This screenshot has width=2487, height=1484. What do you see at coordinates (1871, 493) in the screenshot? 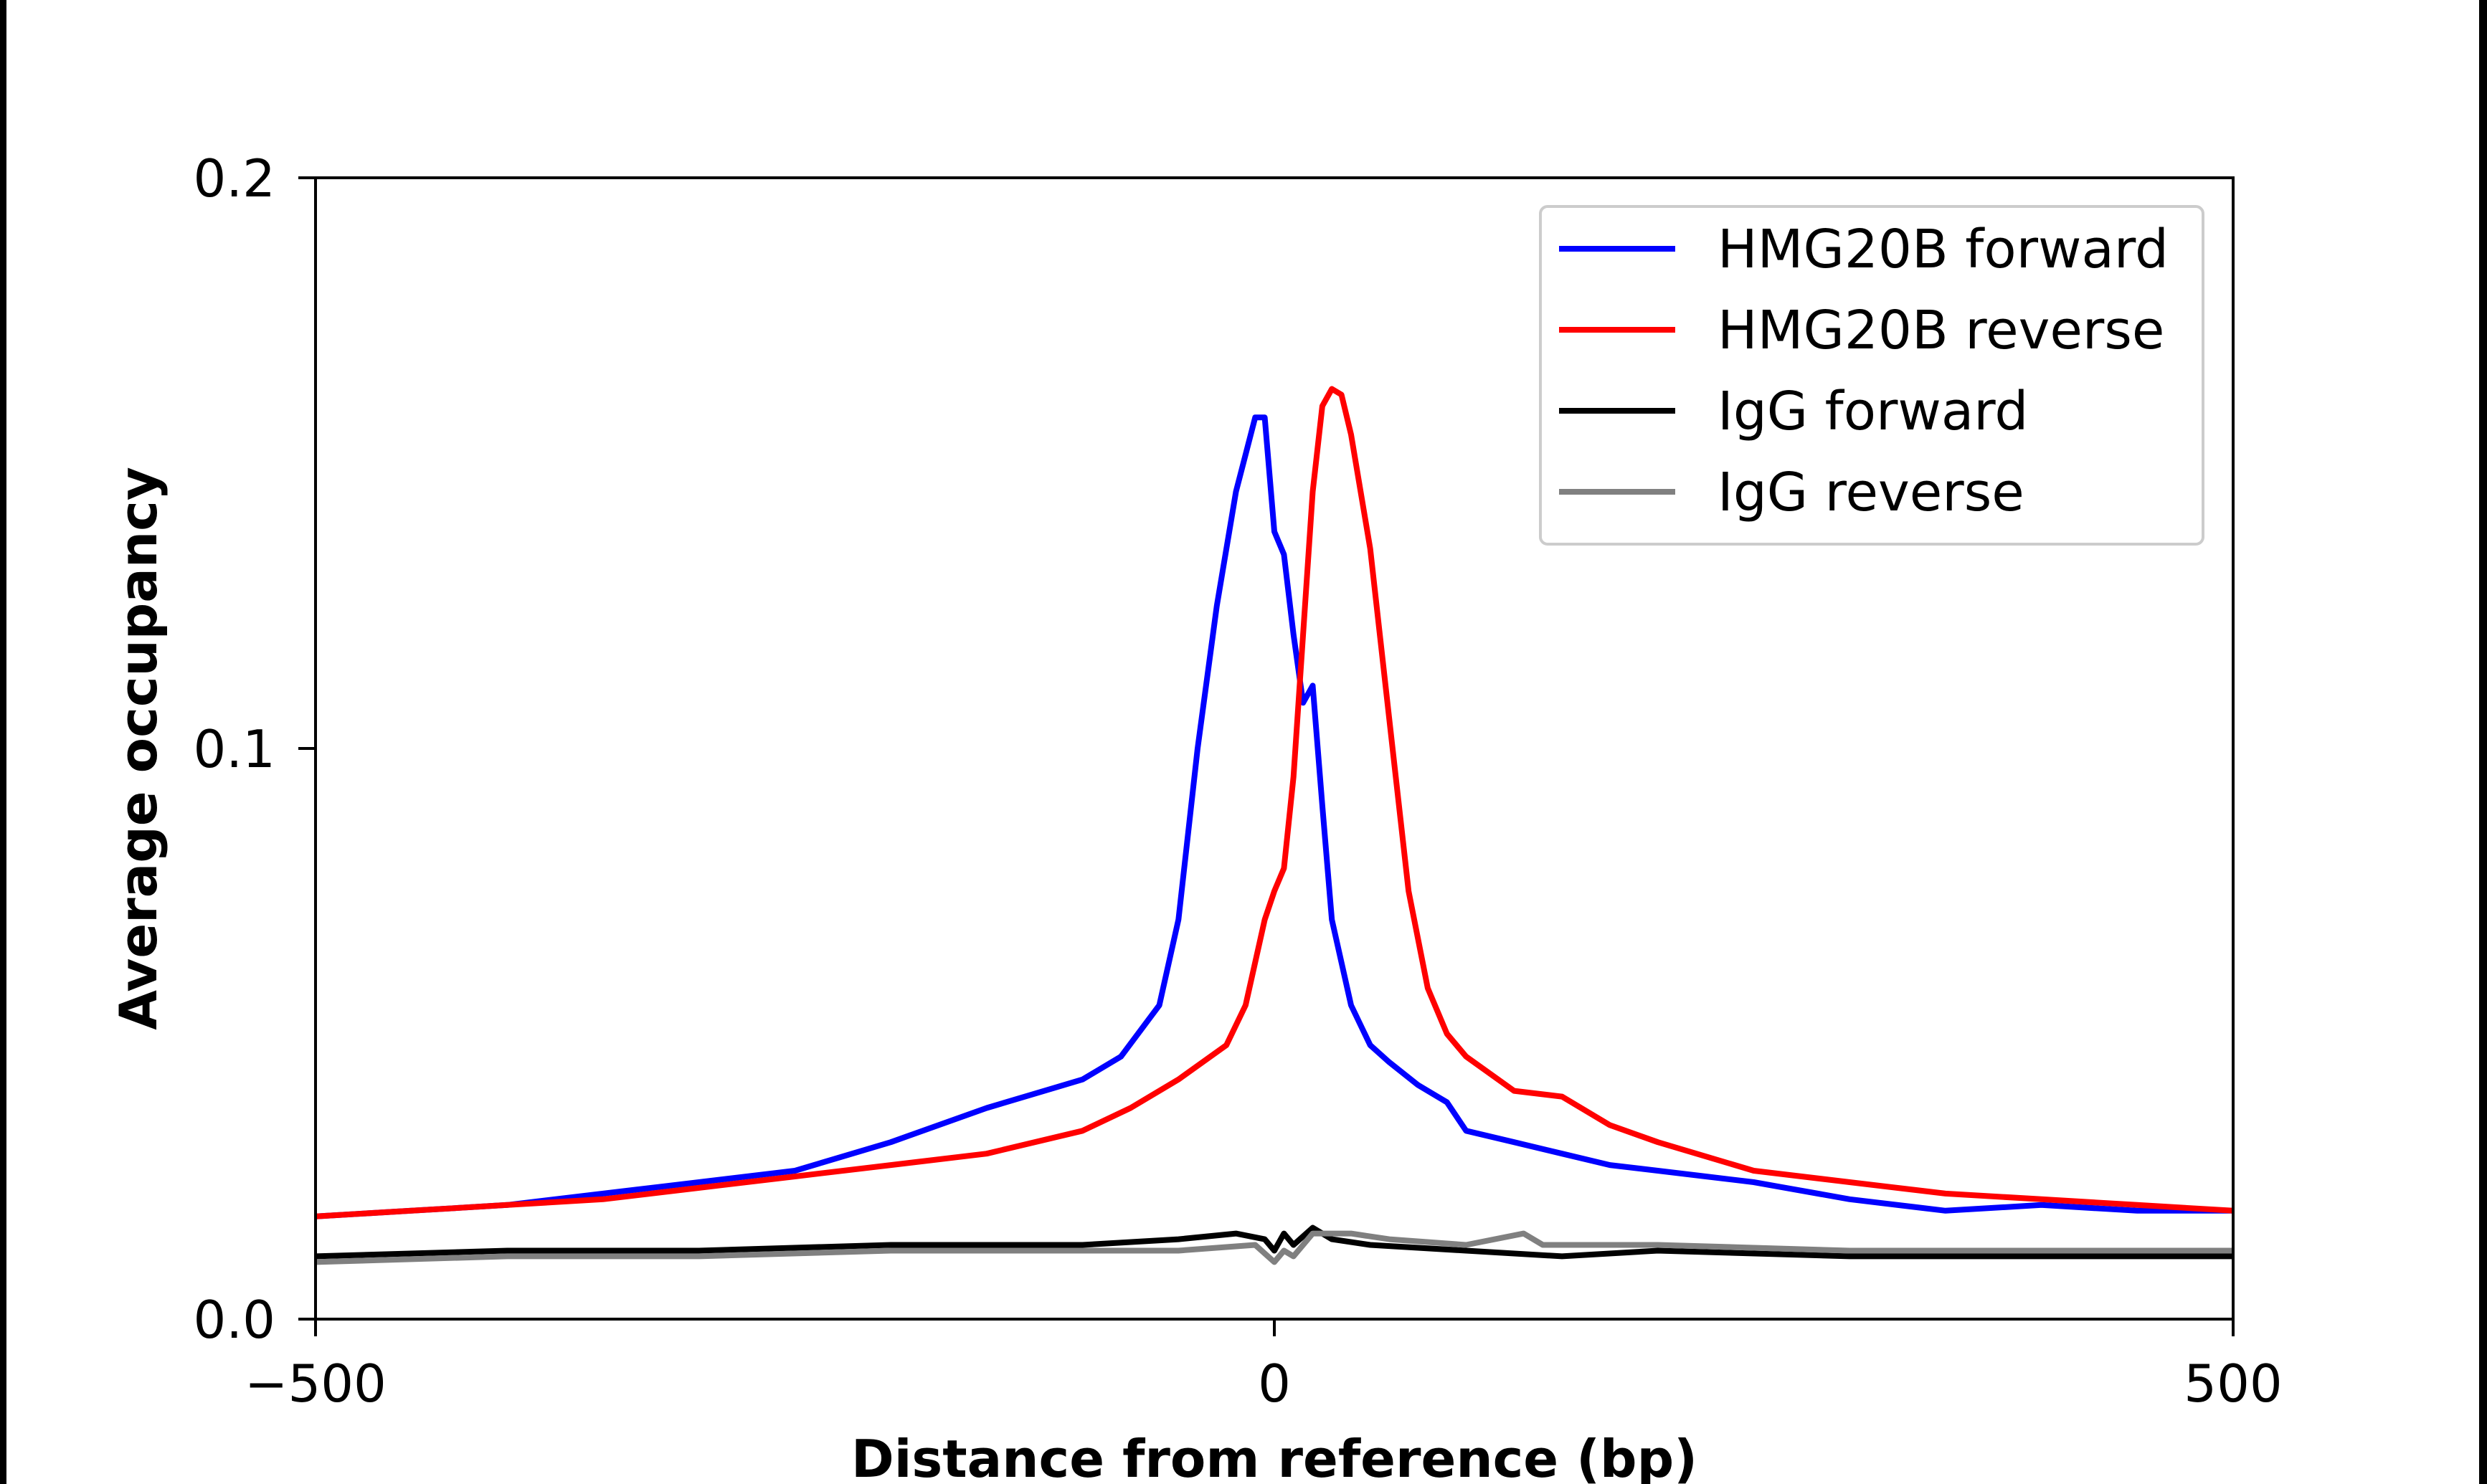
I see `legend-label: IgG reverse` at bounding box center [1871, 493].